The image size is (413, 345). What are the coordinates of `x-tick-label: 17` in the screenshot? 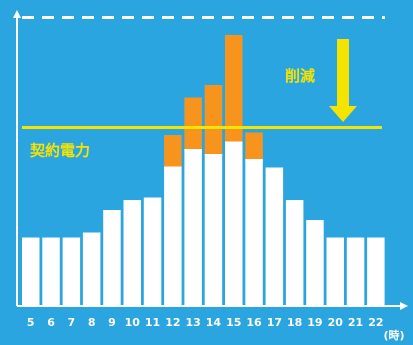 It's located at (274, 322).